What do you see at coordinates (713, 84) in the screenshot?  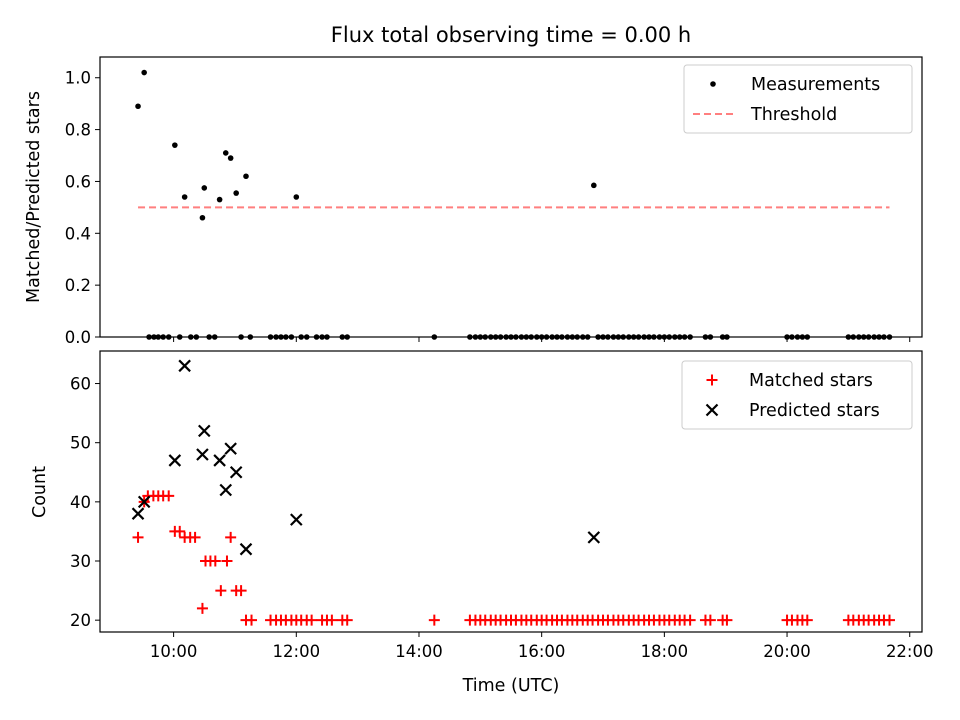 I see `legend-measurements-marker` at bounding box center [713, 84].